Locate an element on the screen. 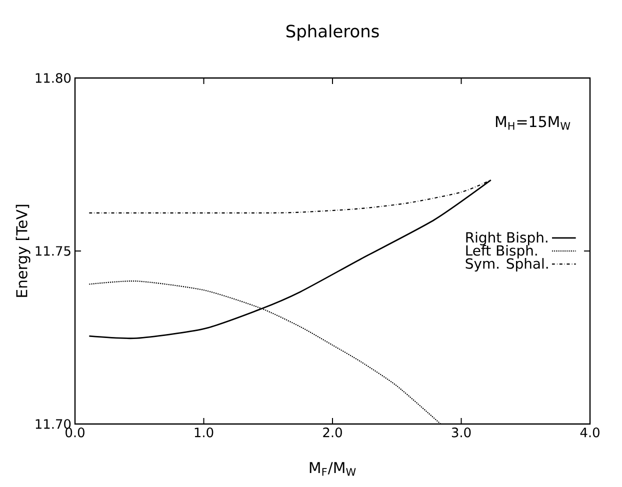 Image resolution: width=622 pixels, height=487 pixels. chart-title: Sphalerons is located at coordinates (332, 32).